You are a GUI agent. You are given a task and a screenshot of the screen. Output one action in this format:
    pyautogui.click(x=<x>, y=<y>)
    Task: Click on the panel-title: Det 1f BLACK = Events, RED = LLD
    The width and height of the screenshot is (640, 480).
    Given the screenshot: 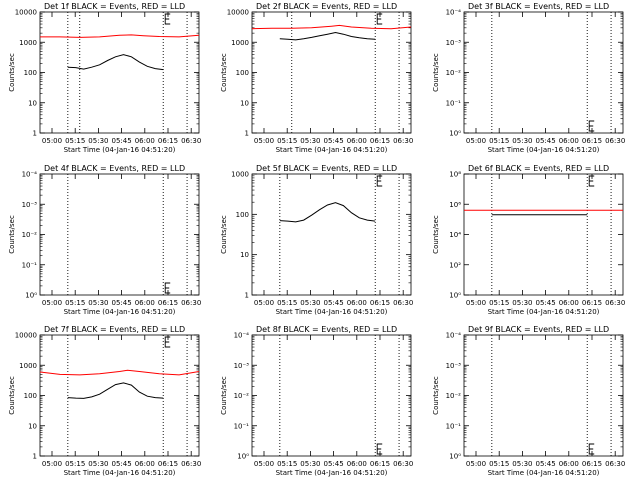 What is the action you would take?
    pyautogui.click(x=114, y=6)
    